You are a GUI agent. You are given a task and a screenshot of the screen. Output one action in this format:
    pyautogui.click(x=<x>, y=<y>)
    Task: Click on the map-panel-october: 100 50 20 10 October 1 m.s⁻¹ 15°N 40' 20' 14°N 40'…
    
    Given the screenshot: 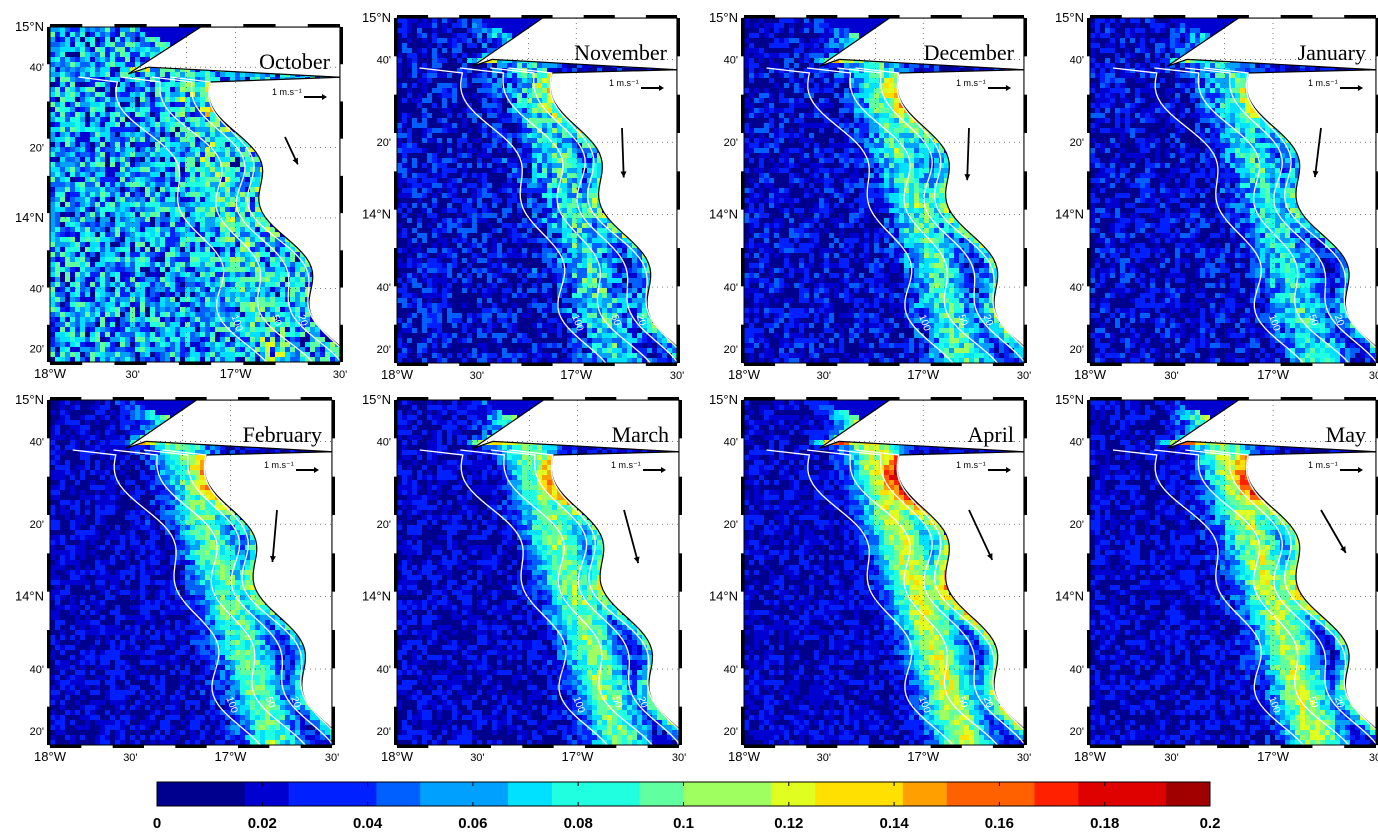 What is the action you would take?
    pyautogui.click(x=181, y=200)
    